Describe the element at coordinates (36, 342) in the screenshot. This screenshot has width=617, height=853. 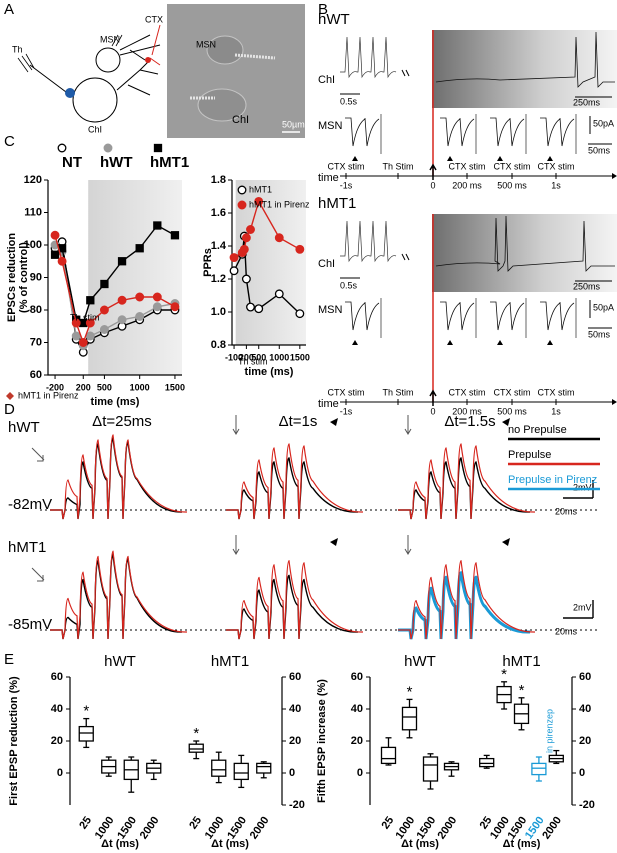
I see `y-tick-label: 70` at that location.